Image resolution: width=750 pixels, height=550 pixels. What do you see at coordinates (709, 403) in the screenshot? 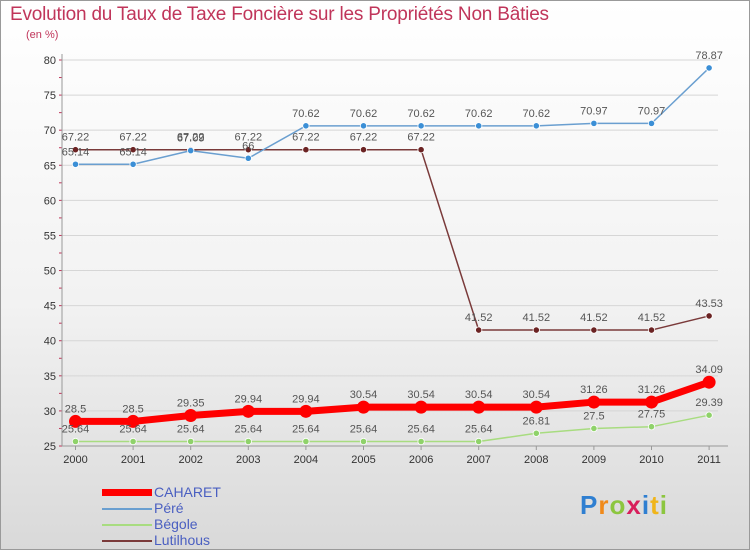
I see `data-label: 29.39` at bounding box center [709, 403].